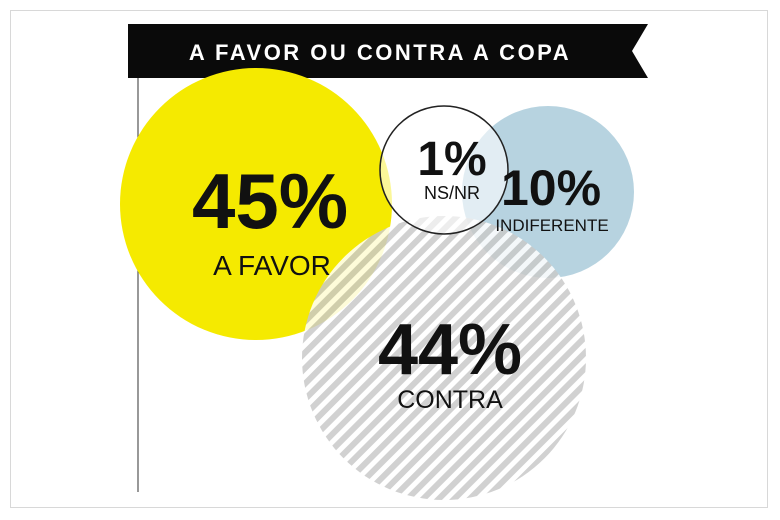 The height and width of the screenshot is (520, 780). Describe the element at coordinates (452, 193) in the screenshot. I see `category-label-ns-nr: NS/NR` at that location.